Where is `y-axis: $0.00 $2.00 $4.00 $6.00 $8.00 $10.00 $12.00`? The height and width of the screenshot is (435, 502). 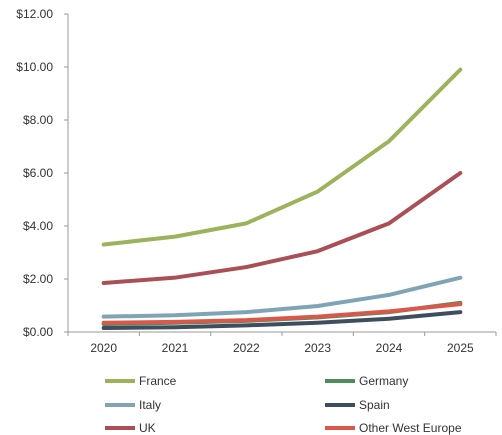 y-axis: $0.00 $2.00 $4.00 $6.00 $8.00 $10.00 $12.00 is located at coordinates (42, 173).